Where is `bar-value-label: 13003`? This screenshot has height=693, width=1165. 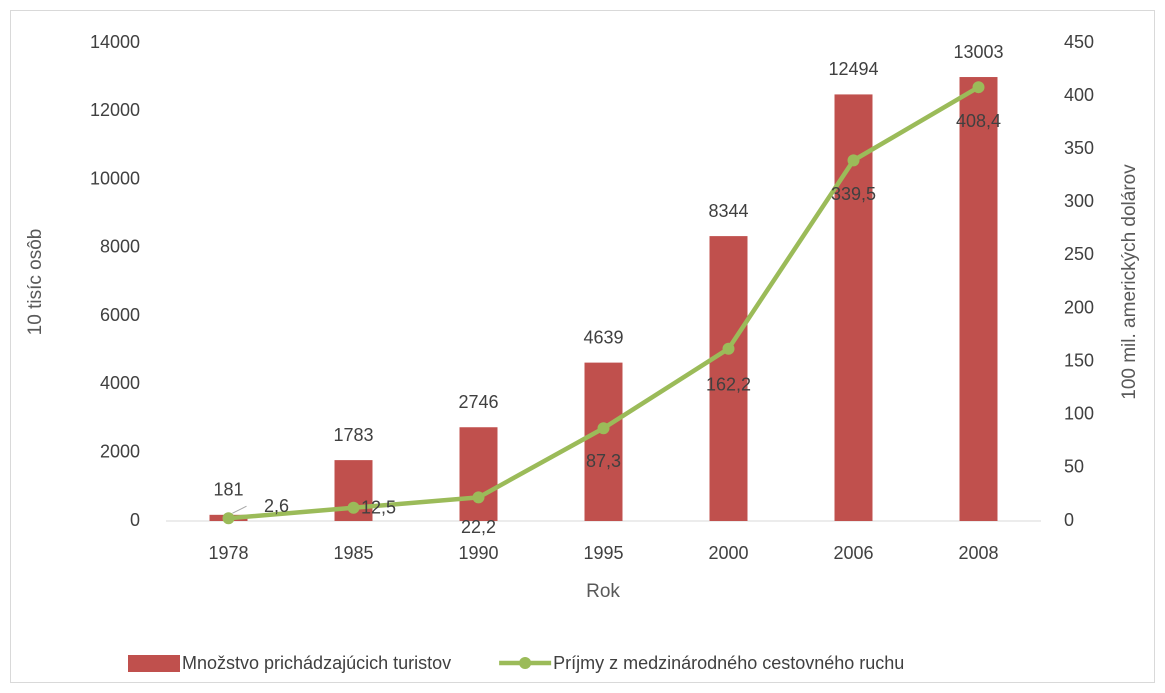 bar-value-label: 13003 is located at coordinates (978, 52).